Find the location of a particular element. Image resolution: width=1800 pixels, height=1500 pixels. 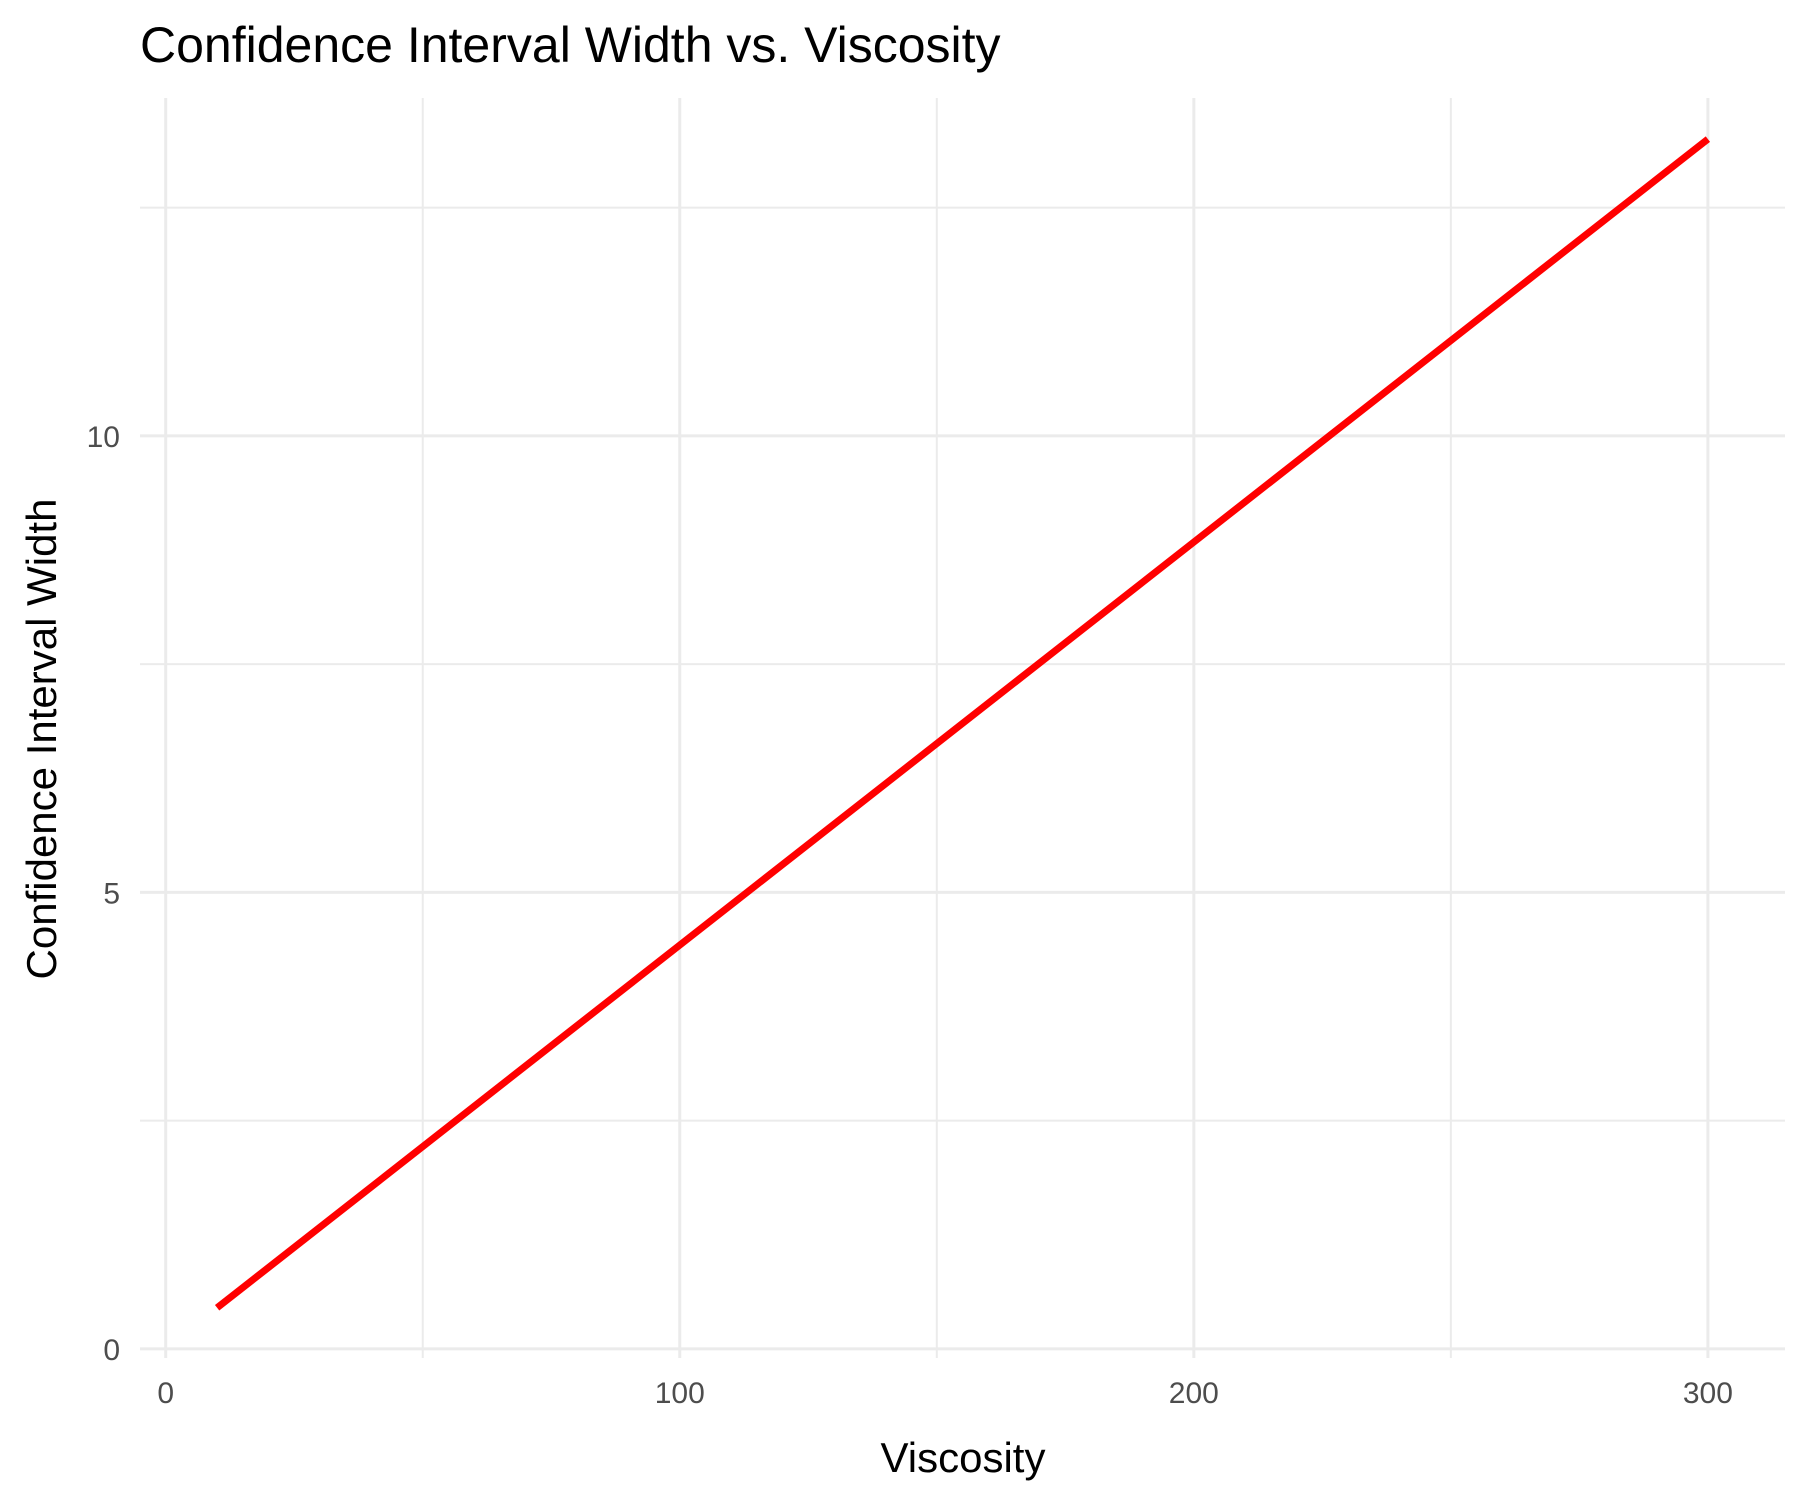

x-tick-label: 0 is located at coordinates (165, 1393).